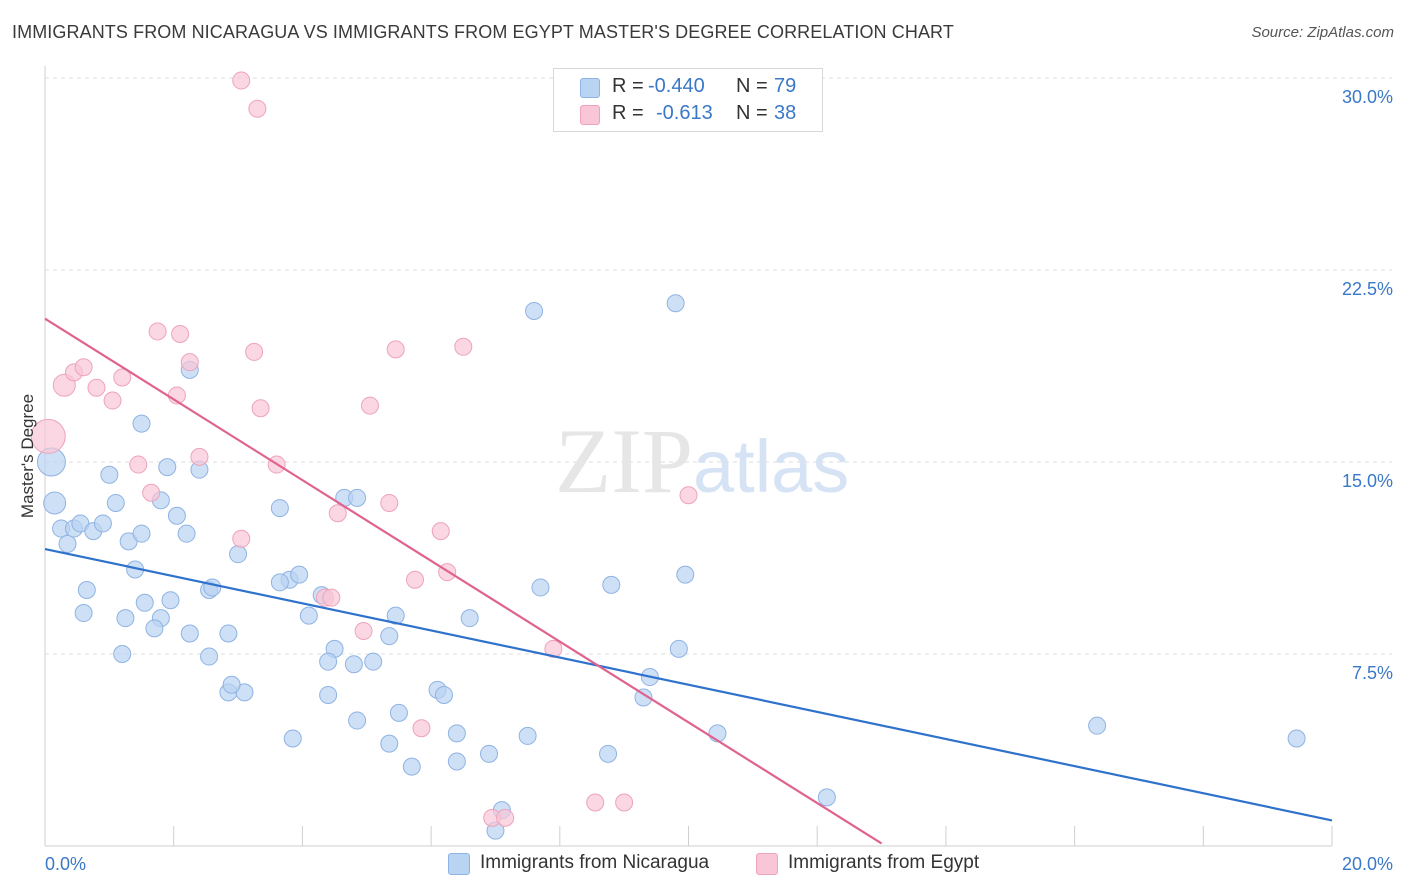  Describe the element at coordinates (884, 862) in the screenshot. I see `bottom-legend-label-egypt: Immigrants from Egypt` at that location.